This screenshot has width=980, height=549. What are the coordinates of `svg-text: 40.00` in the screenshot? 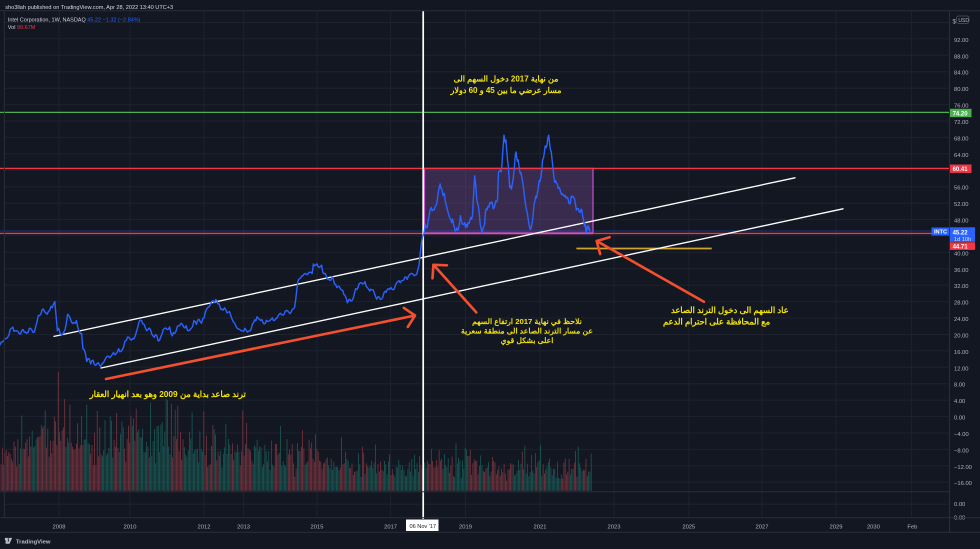 It's located at (961, 254).